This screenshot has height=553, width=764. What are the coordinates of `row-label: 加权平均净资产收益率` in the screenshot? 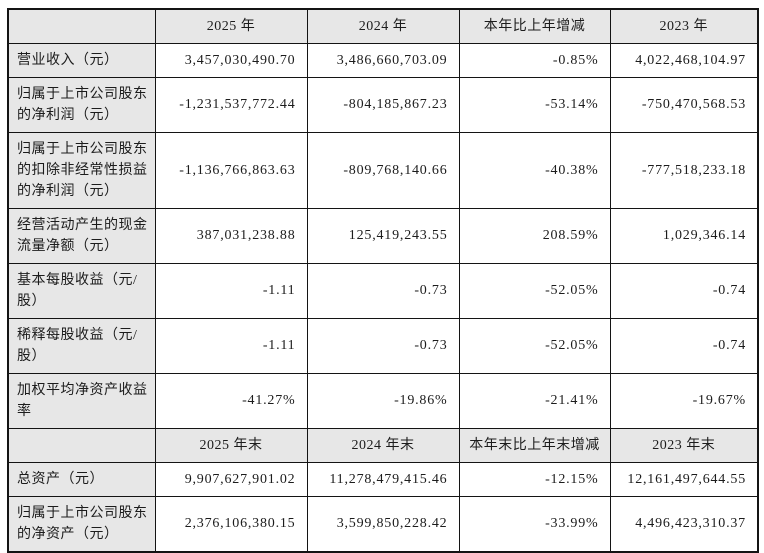 It's located at (81, 400).